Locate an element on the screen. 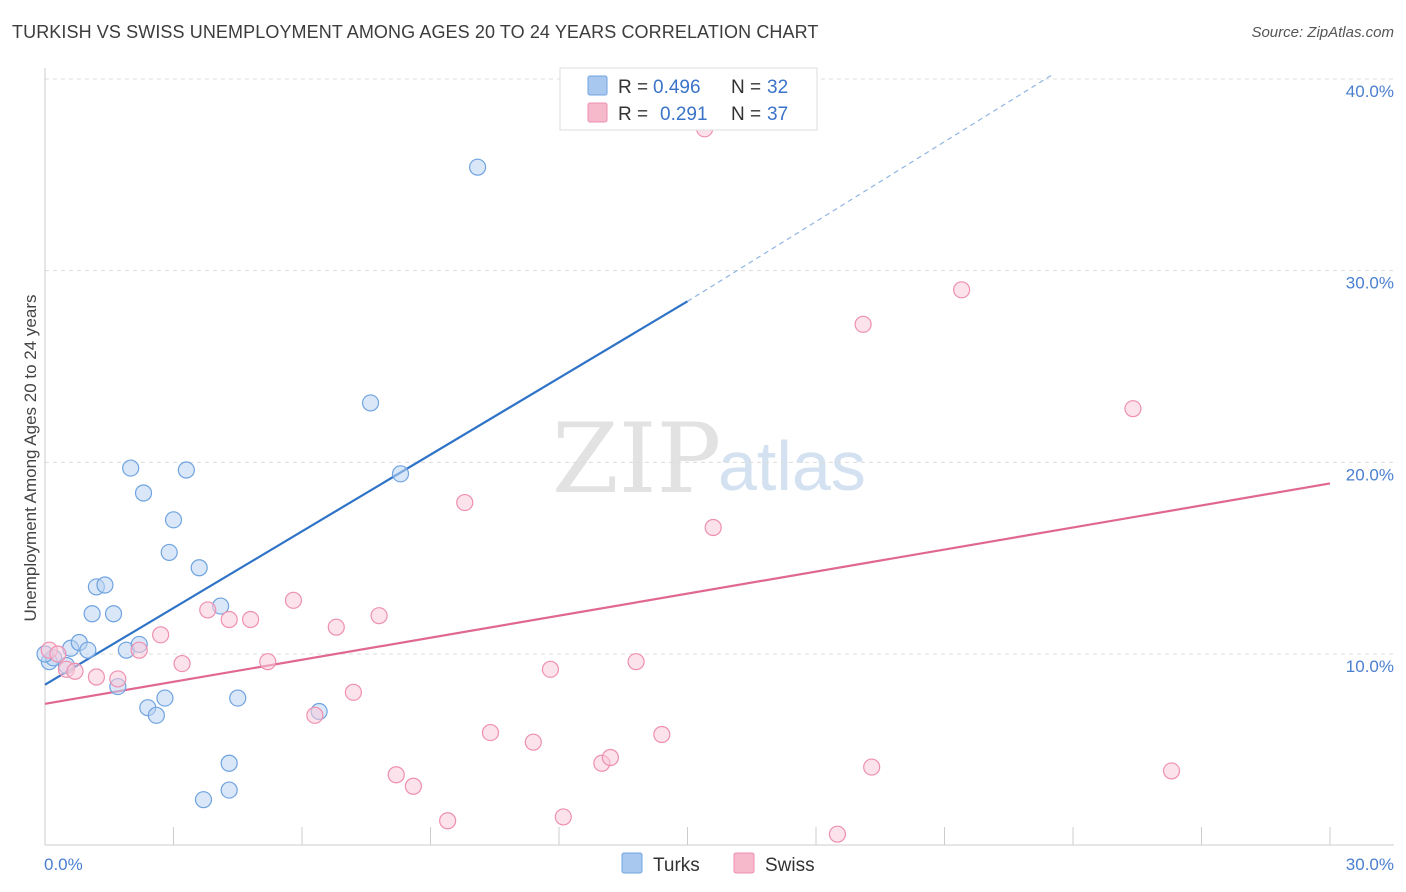  x-tick-labels: 0.0% 30.0% is located at coordinates (719, 864).